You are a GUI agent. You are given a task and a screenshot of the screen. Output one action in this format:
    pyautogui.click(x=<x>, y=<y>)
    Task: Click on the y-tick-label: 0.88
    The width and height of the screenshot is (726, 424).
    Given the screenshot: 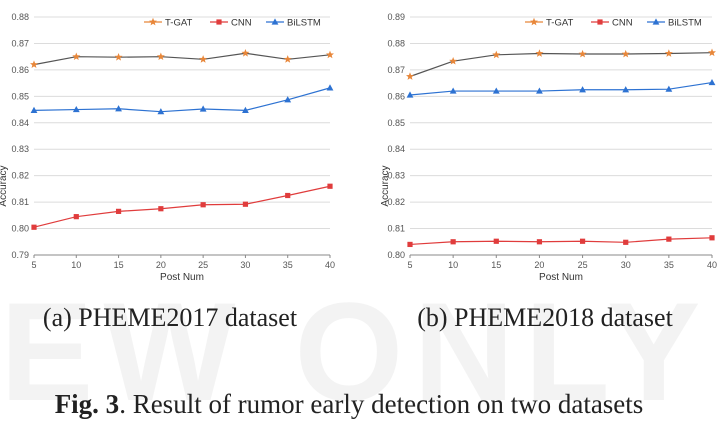 What is the action you would take?
    pyautogui.click(x=396, y=43)
    